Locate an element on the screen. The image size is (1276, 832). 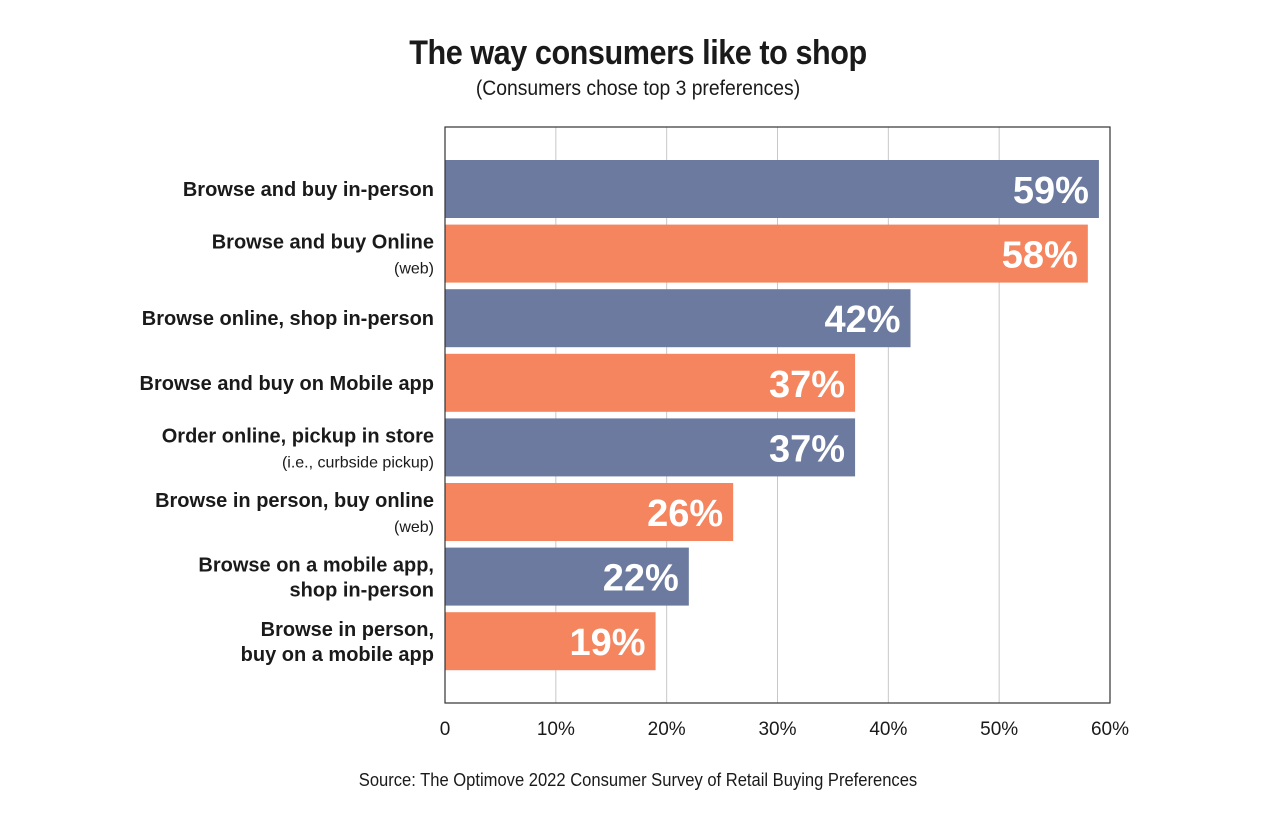
x-tick-label: 50% is located at coordinates (999, 729).